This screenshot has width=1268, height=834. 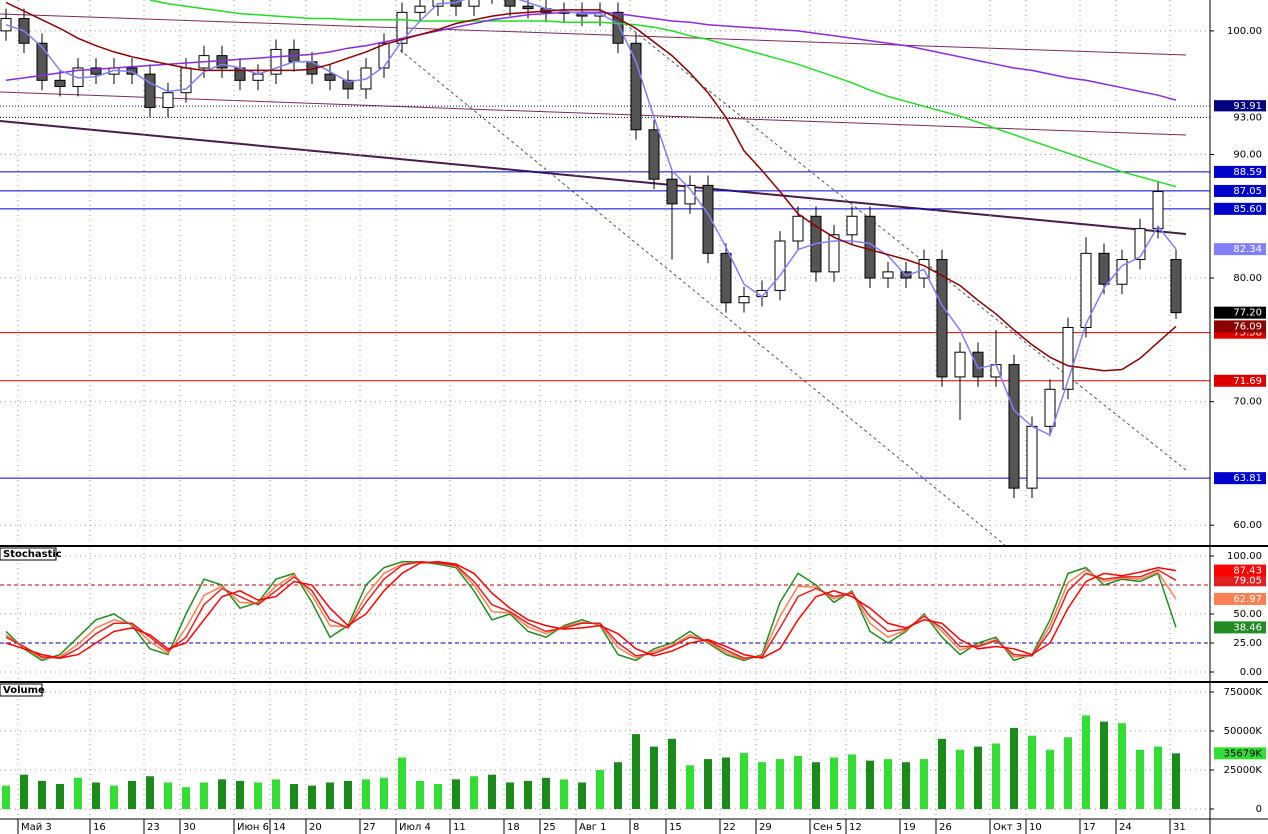 What do you see at coordinates (153, 827) in the screenshot?
I see `x-tick-label: 23` at bounding box center [153, 827].